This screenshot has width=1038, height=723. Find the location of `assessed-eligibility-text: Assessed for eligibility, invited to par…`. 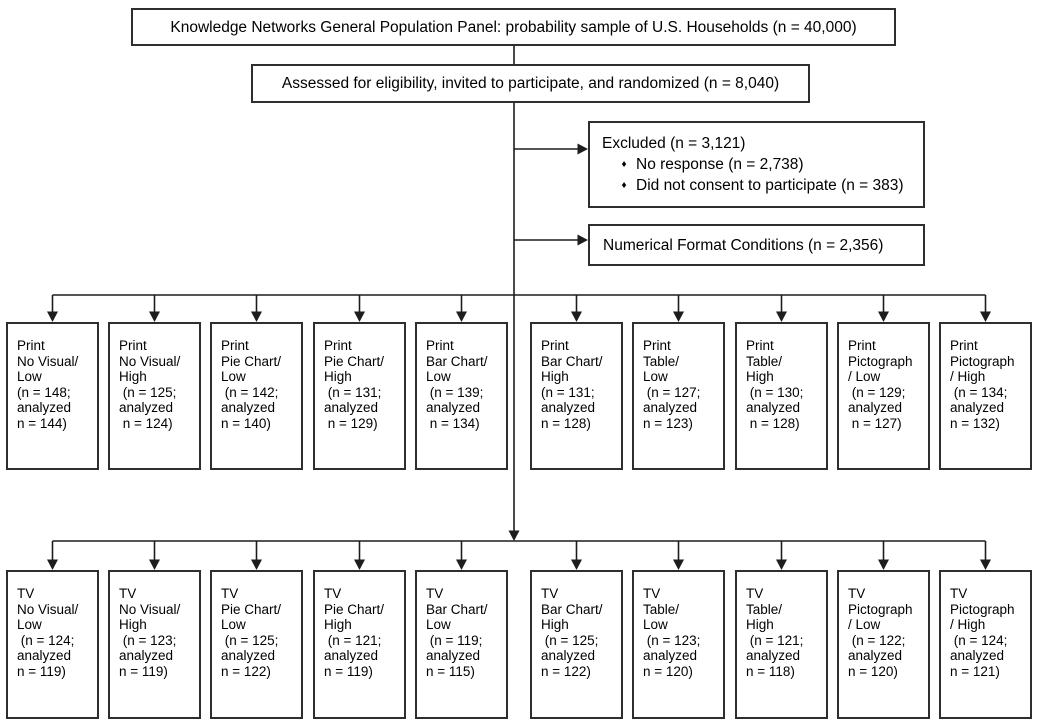

assessed-eligibility-text: Assessed for eligibility, invited to par… is located at coordinates (530, 83).